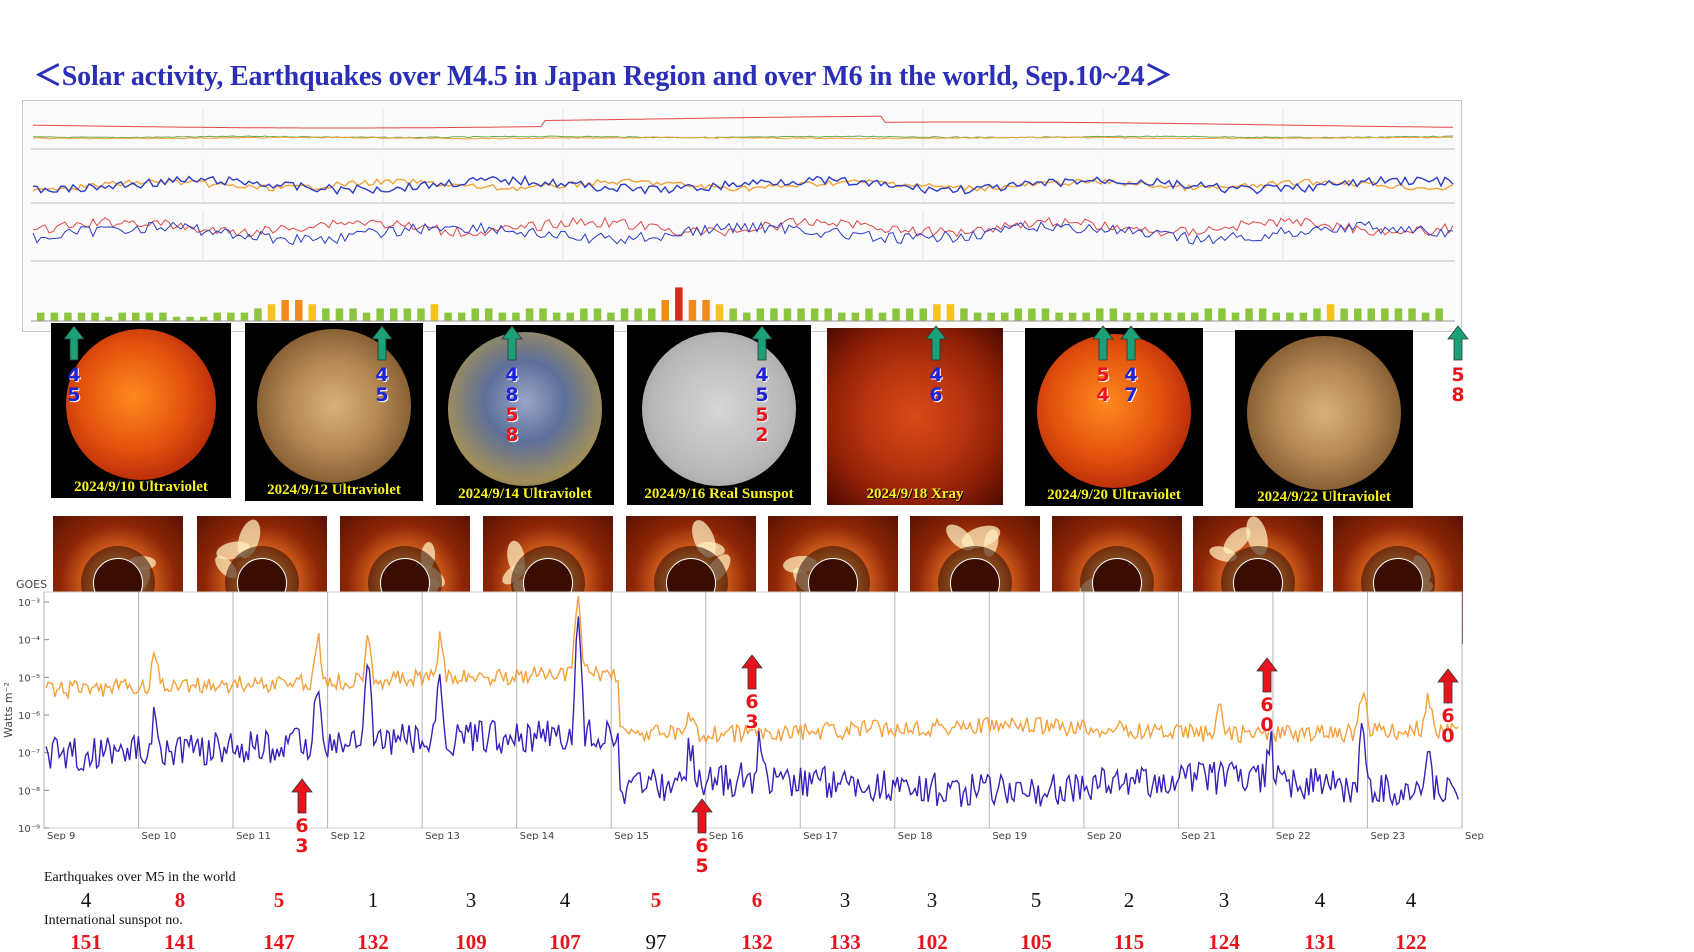 The image size is (1694, 952). I want to click on world-quakes-row-label: Earthquakes over M5 in the world, so click(140, 877).